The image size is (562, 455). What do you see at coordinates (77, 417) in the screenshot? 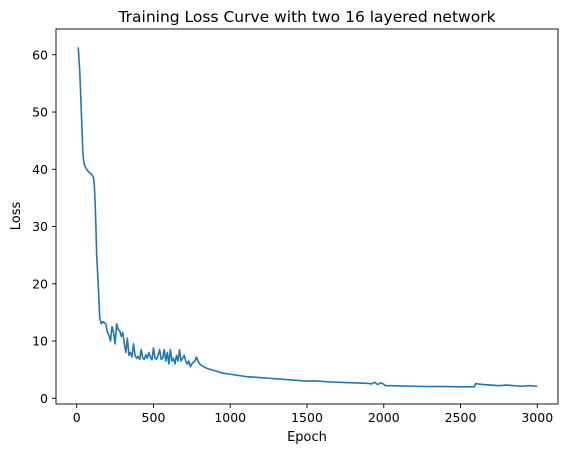
I see `x-tick-label: 0` at bounding box center [77, 417].